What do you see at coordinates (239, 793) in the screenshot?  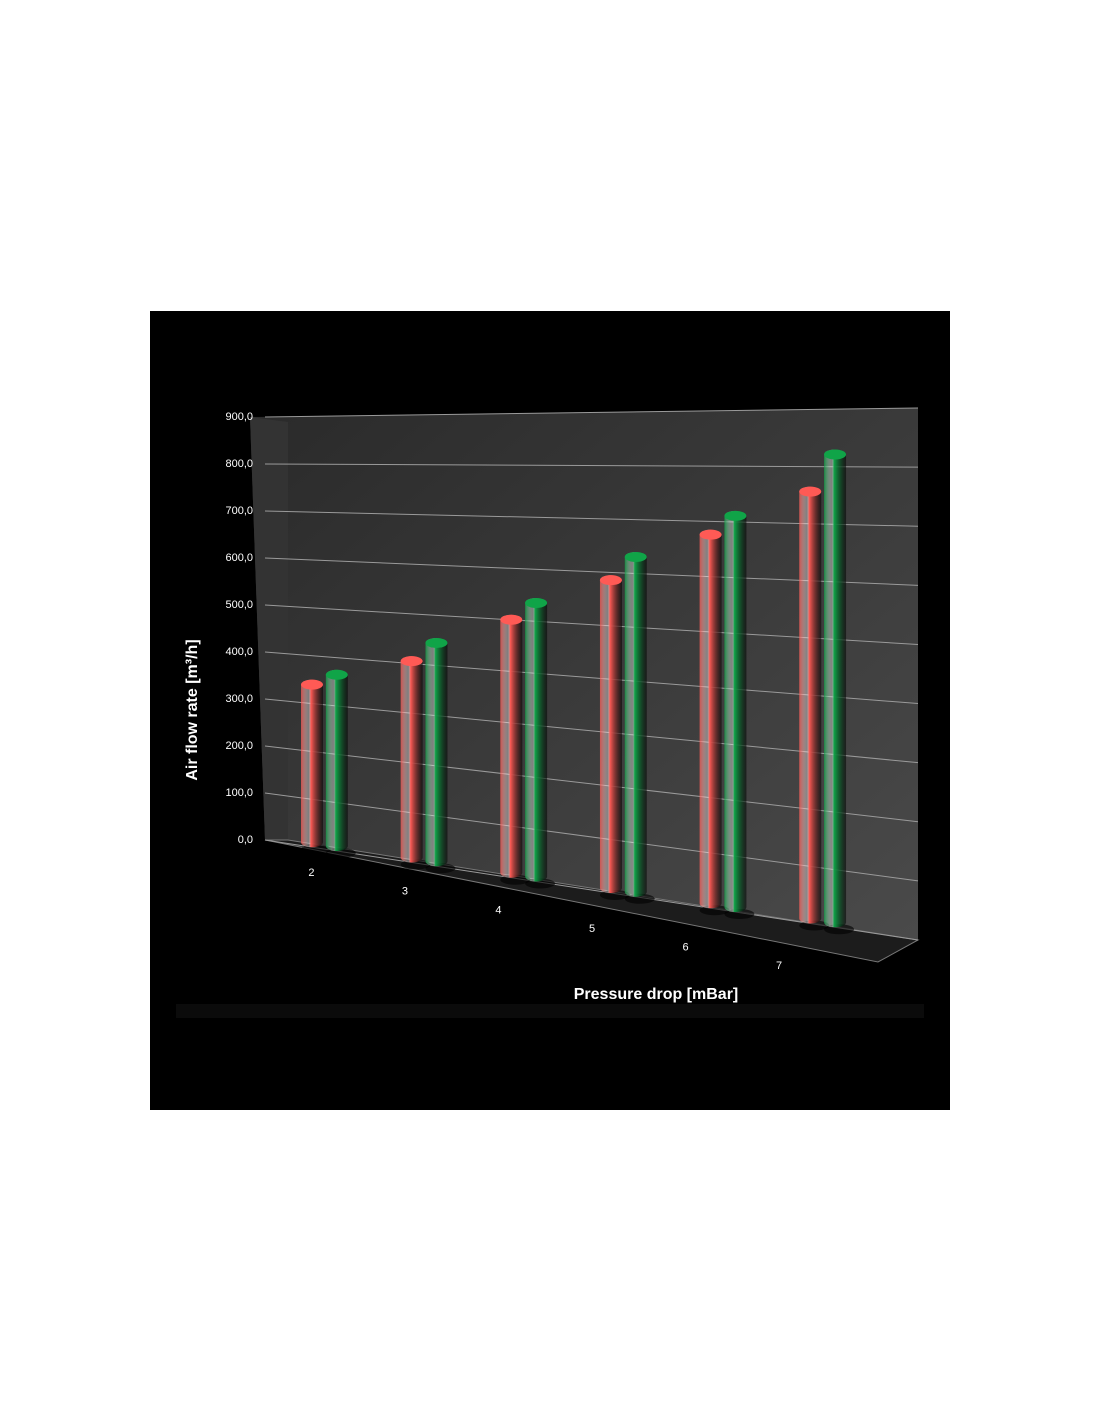 I see `y-tick-label: 100,0` at bounding box center [239, 793].